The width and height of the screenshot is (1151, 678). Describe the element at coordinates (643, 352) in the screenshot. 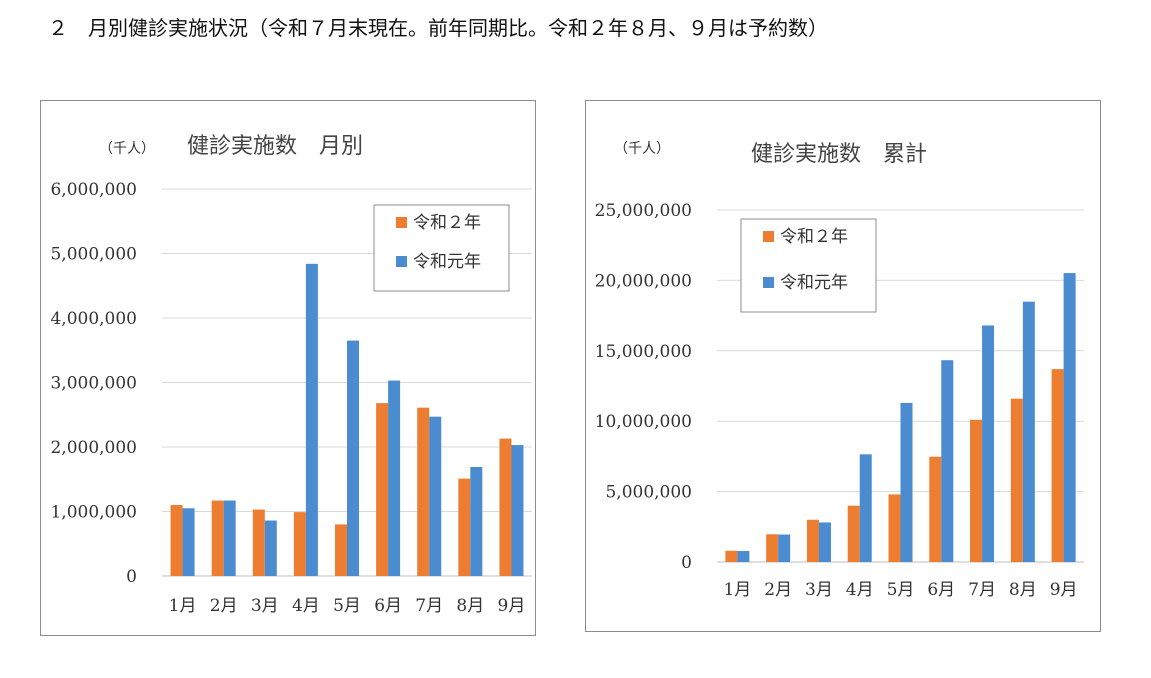

I see `y-tick-label: 15,000,000` at that location.